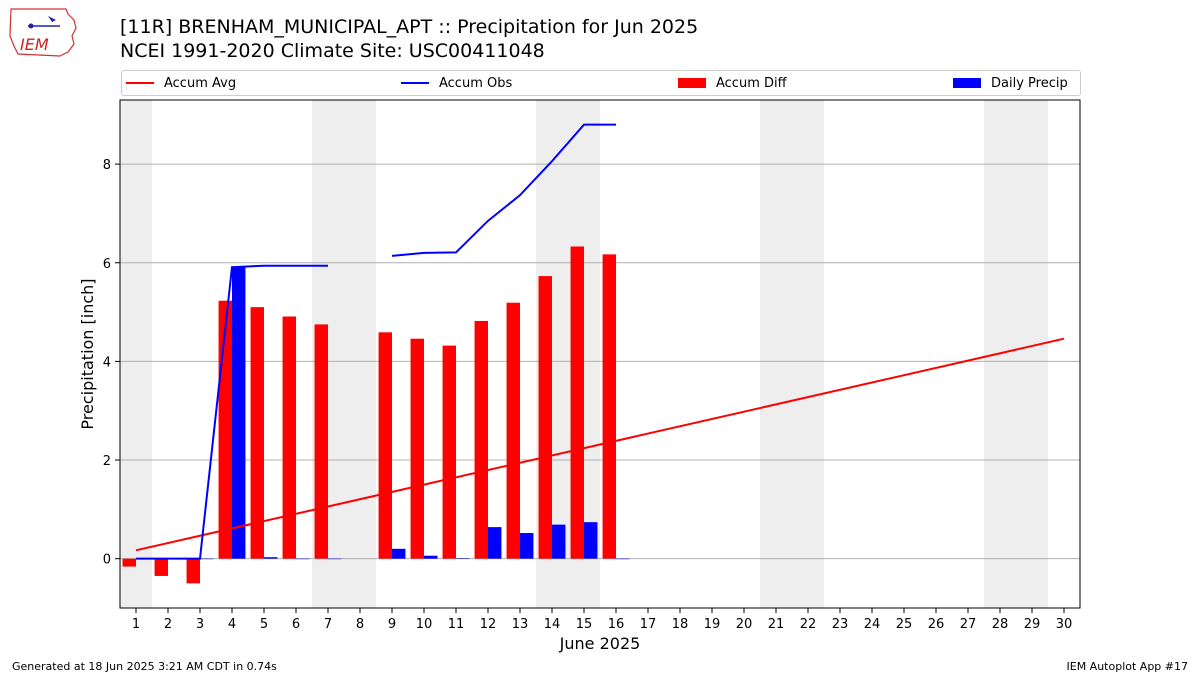 Image resolution: width=1200 pixels, height=675 pixels. What do you see at coordinates (415, 83) in the screenshot?
I see `legend-swatch-accum-obs` at bounding box center [415, 83].